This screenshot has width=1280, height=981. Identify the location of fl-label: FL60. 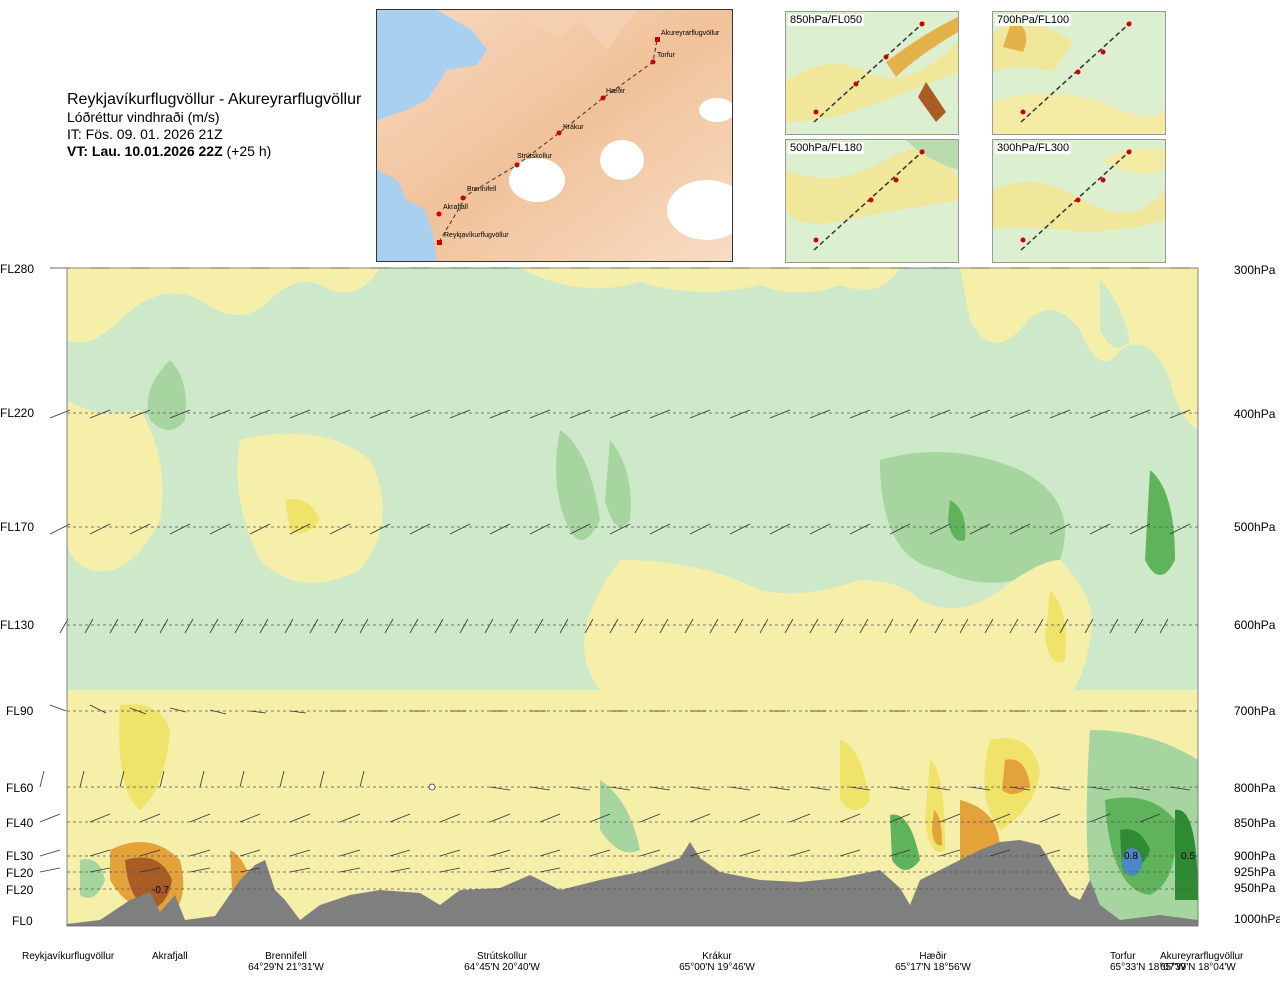
(20, 788).